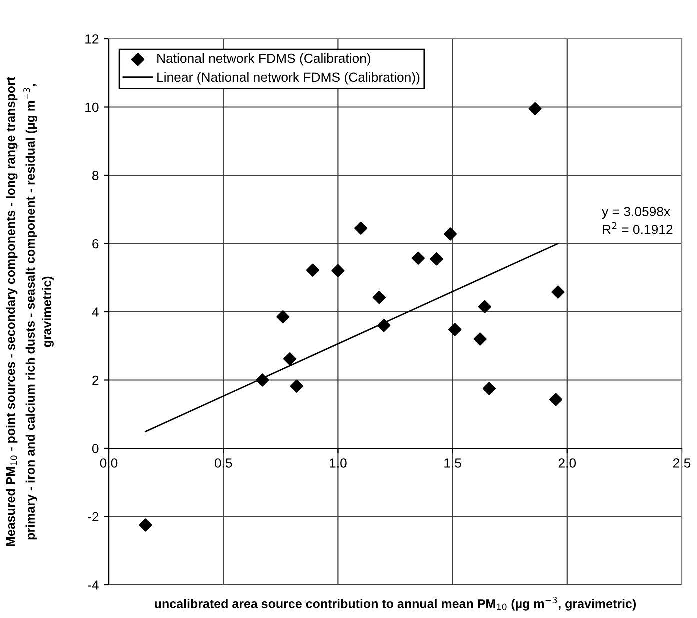 This screenshot has width=697, height=618. I want to click on y-tick-label: 6, so click(95, 244).